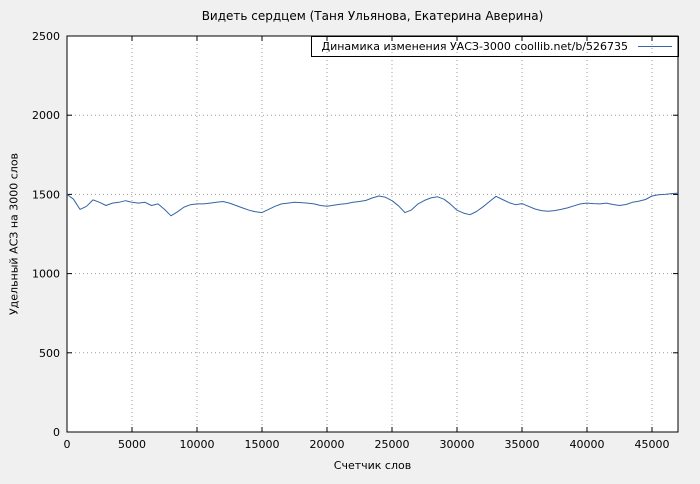  I want to click on y-axis-label: Удельный АСЗ на 3000 слов, so click(14, 234).